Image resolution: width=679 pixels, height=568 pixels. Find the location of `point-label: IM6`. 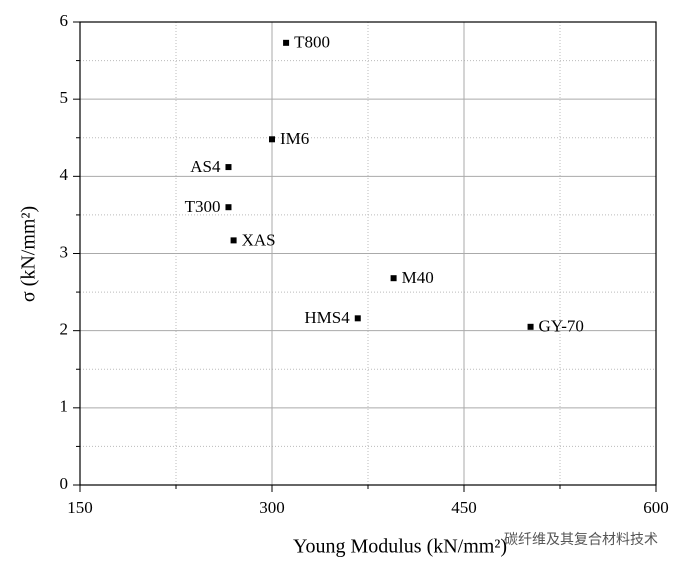

point-label: IM6 is located at coordinates (294, 138).